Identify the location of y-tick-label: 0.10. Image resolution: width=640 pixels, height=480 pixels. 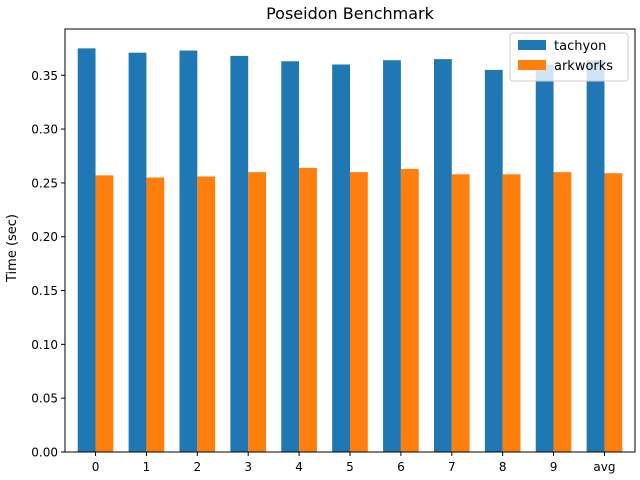
(44, 345).